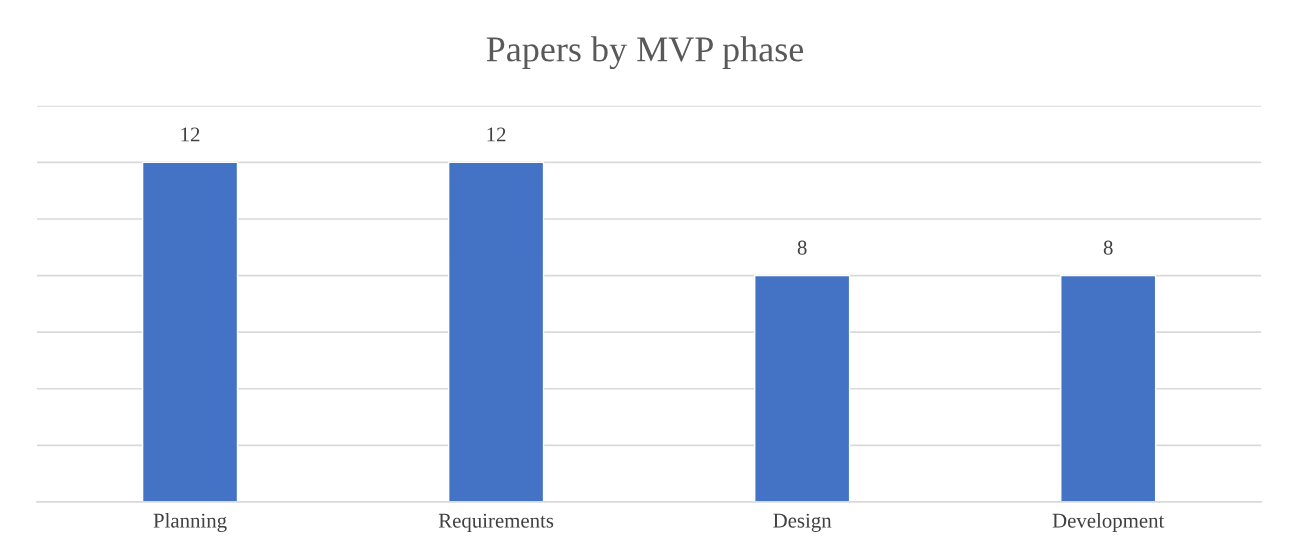 This screenshot has width=1290, height=554. Describe the element at coordinates (1108, 522) in the screenshot. I see `x-tick-label: Development` at that location.